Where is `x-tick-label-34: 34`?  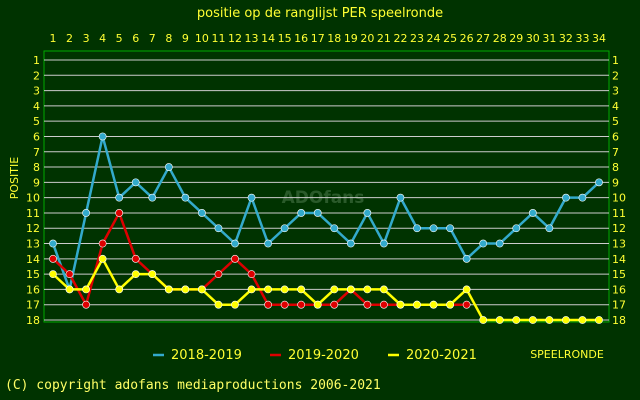
x-tick-label-34: 34 is located at coordinates (599, 38).